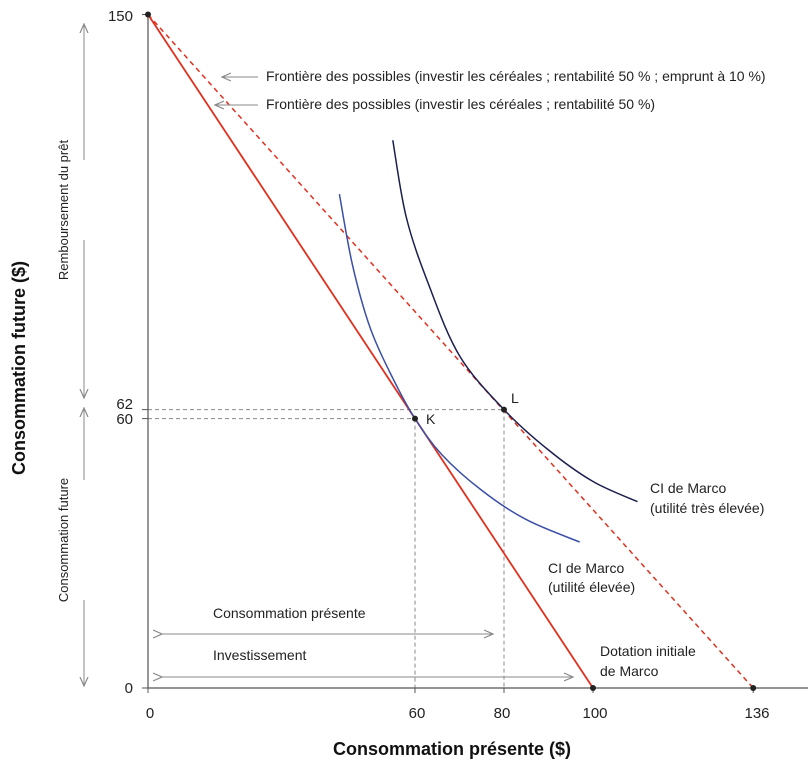  I want to click on ci-very-high-curve, so click(515, 321).